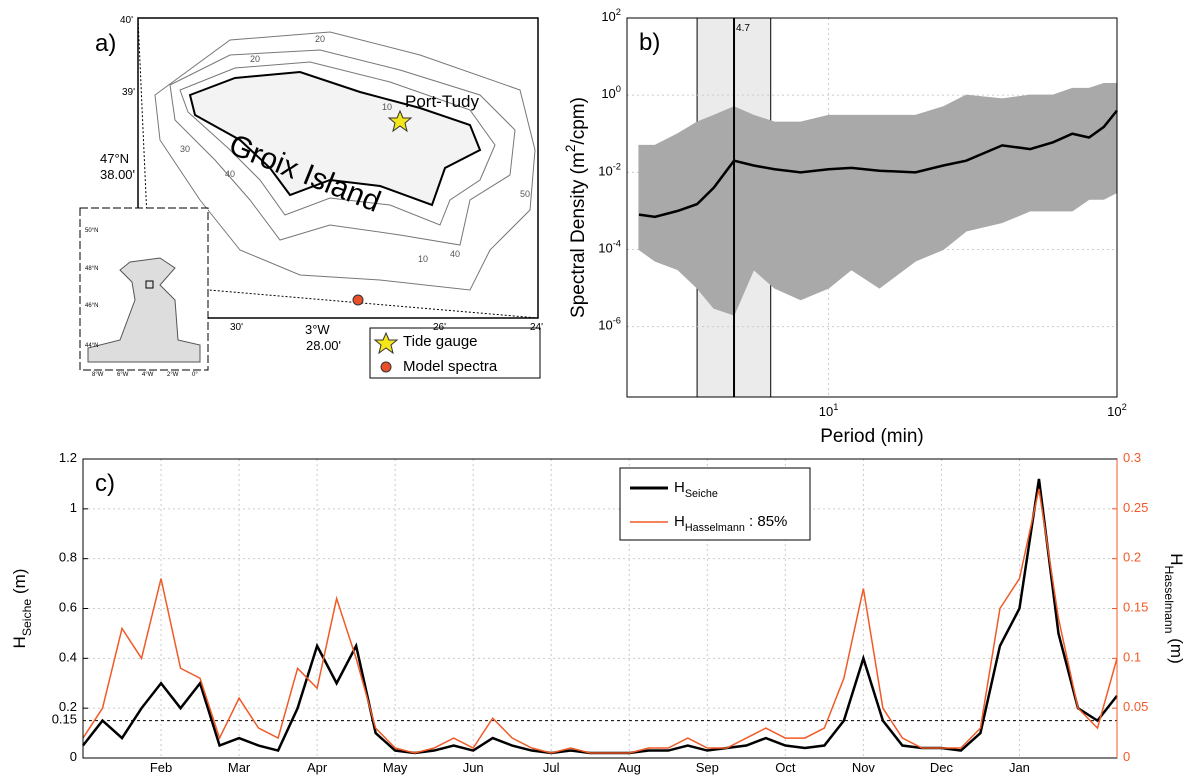  Describe the element at coordinates (439, 327) in the screenshot. I see `lon-tick: 26'` at that location.